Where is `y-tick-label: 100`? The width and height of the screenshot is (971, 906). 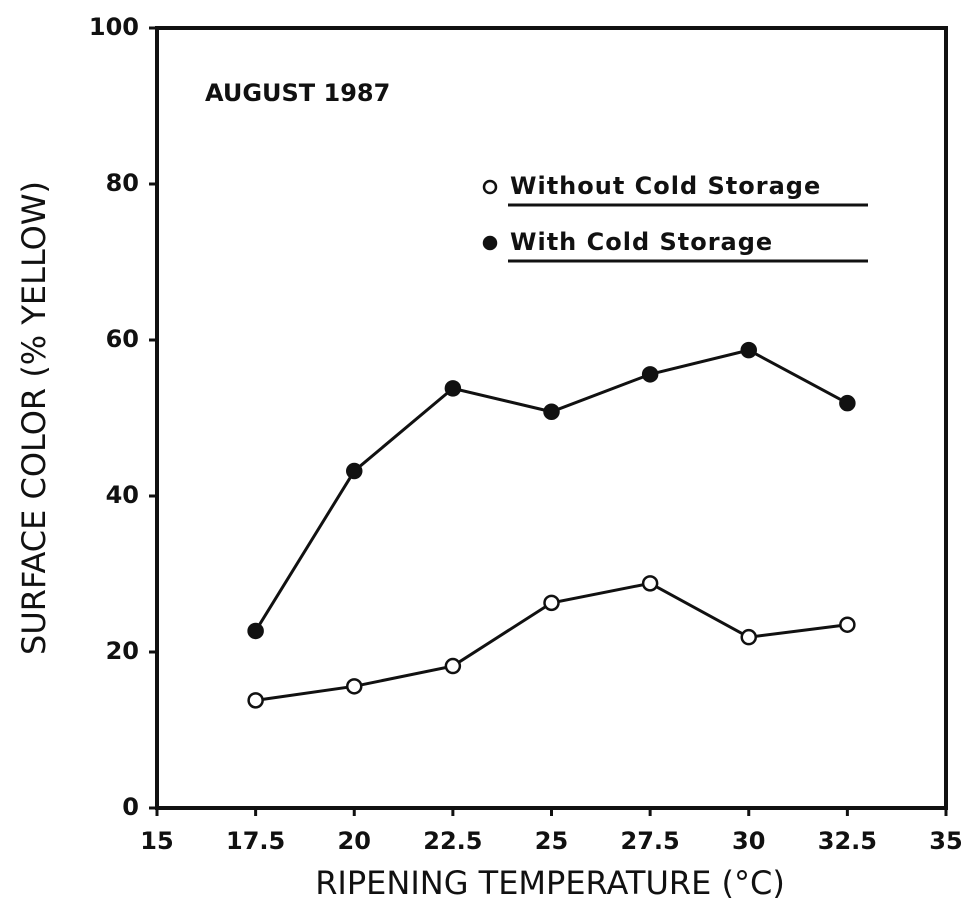
y-tick-label: 100 is located at coordinates (114, 27).